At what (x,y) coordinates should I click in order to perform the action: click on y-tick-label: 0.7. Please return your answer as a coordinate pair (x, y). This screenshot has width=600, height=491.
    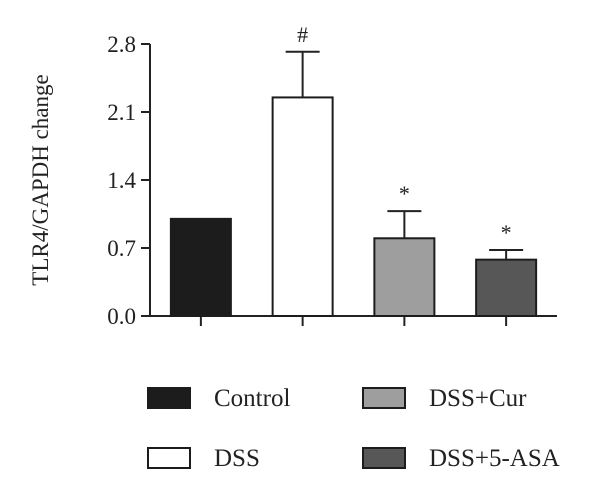
    Looking at the image, I should click on (121, 248).